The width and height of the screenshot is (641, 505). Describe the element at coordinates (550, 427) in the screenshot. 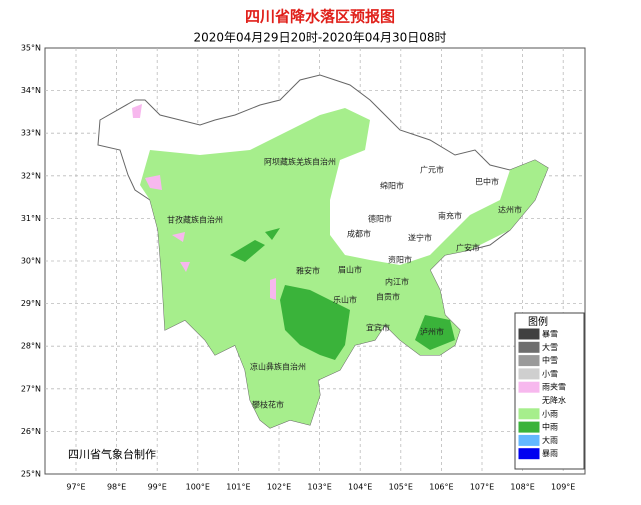

I see `legend-label: 中雨` at that location.